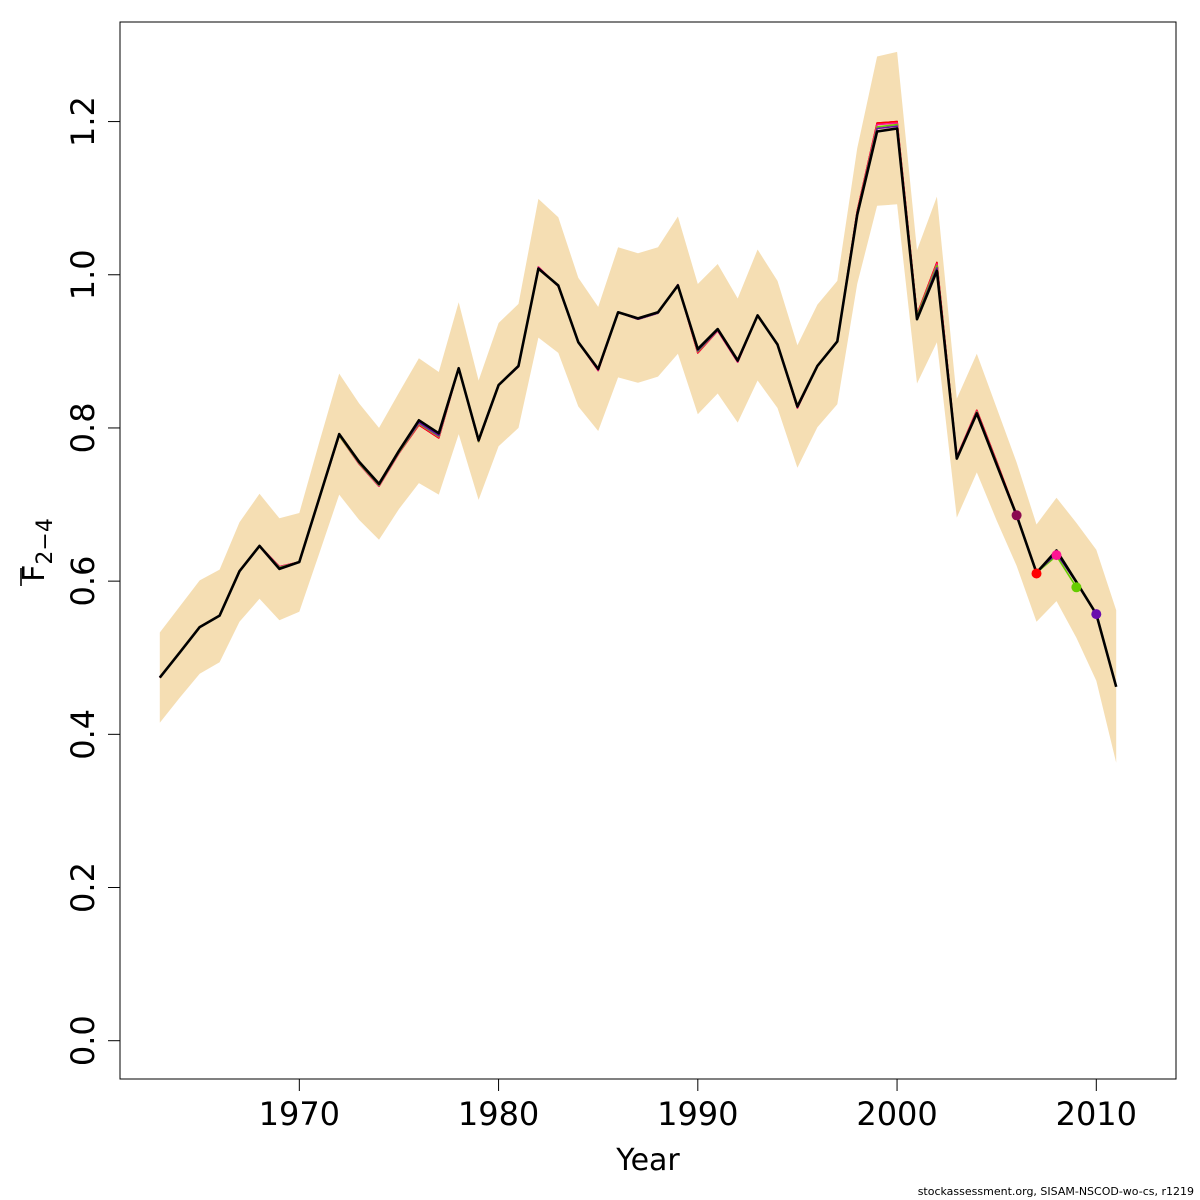  What do you see at coordinates (647, 1160) in the screenshot?
I see `x-axis-title: Year` at bounding box center [647, 1160].